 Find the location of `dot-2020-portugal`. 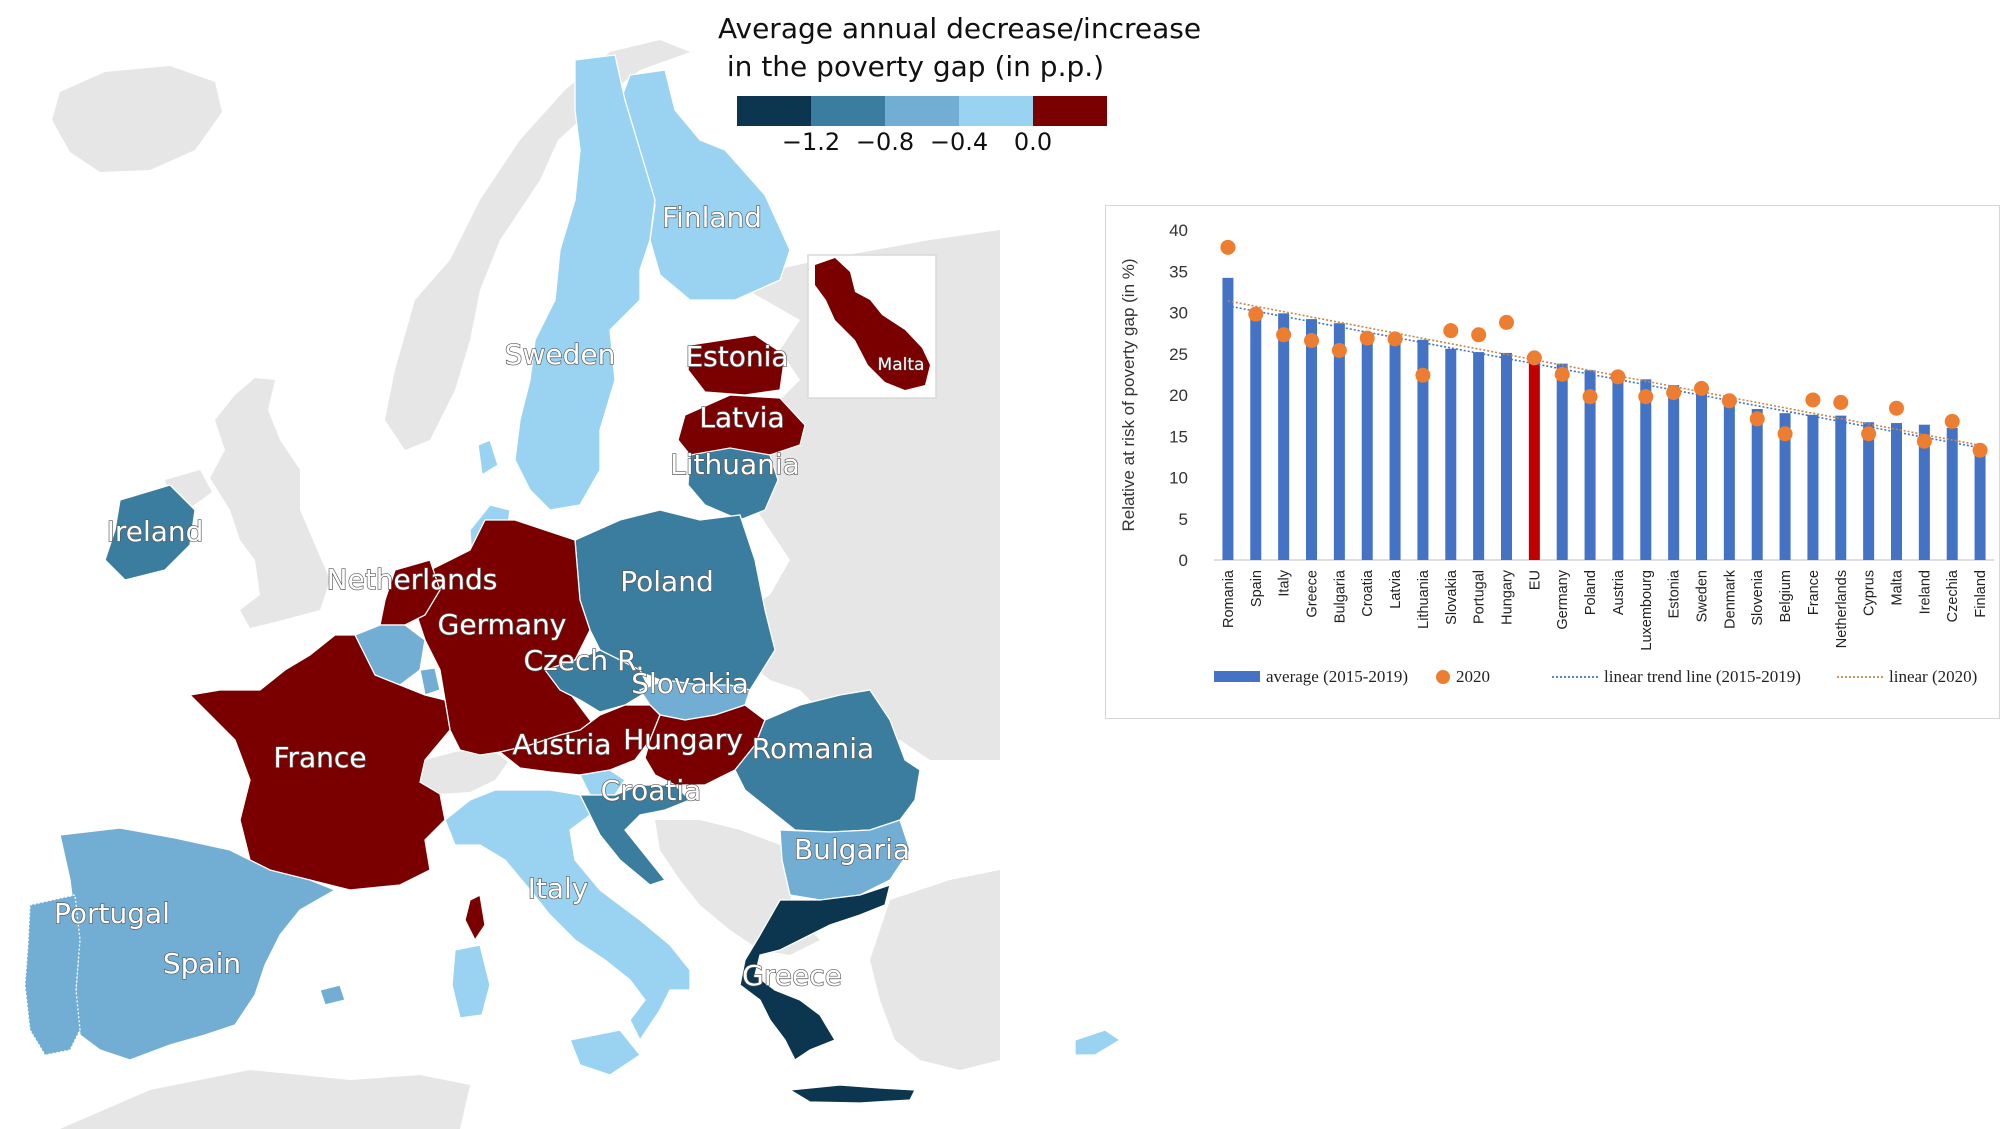

dot-2020-portugal is located at coordinates (1479, 335).